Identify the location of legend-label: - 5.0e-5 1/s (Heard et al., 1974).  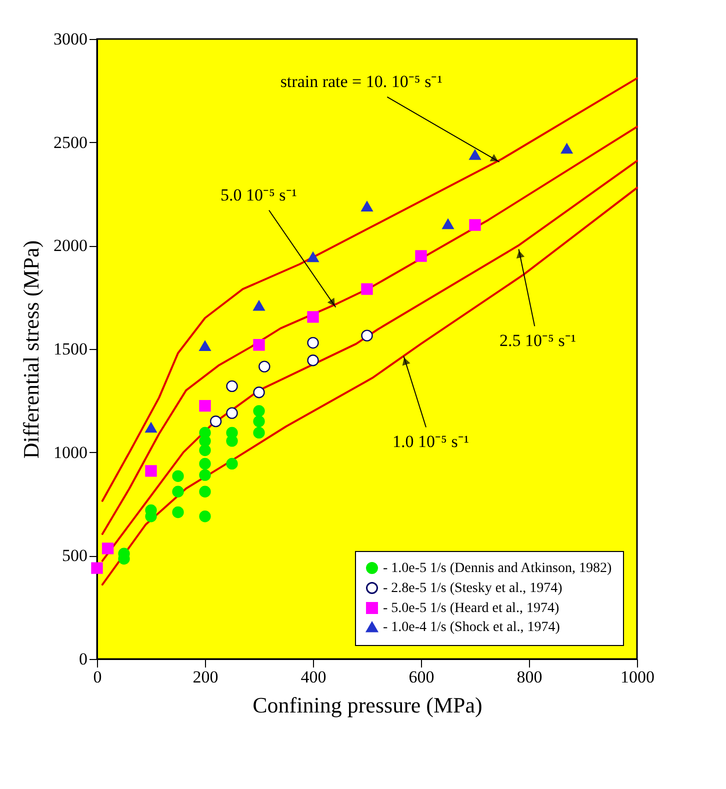
(471, 608).